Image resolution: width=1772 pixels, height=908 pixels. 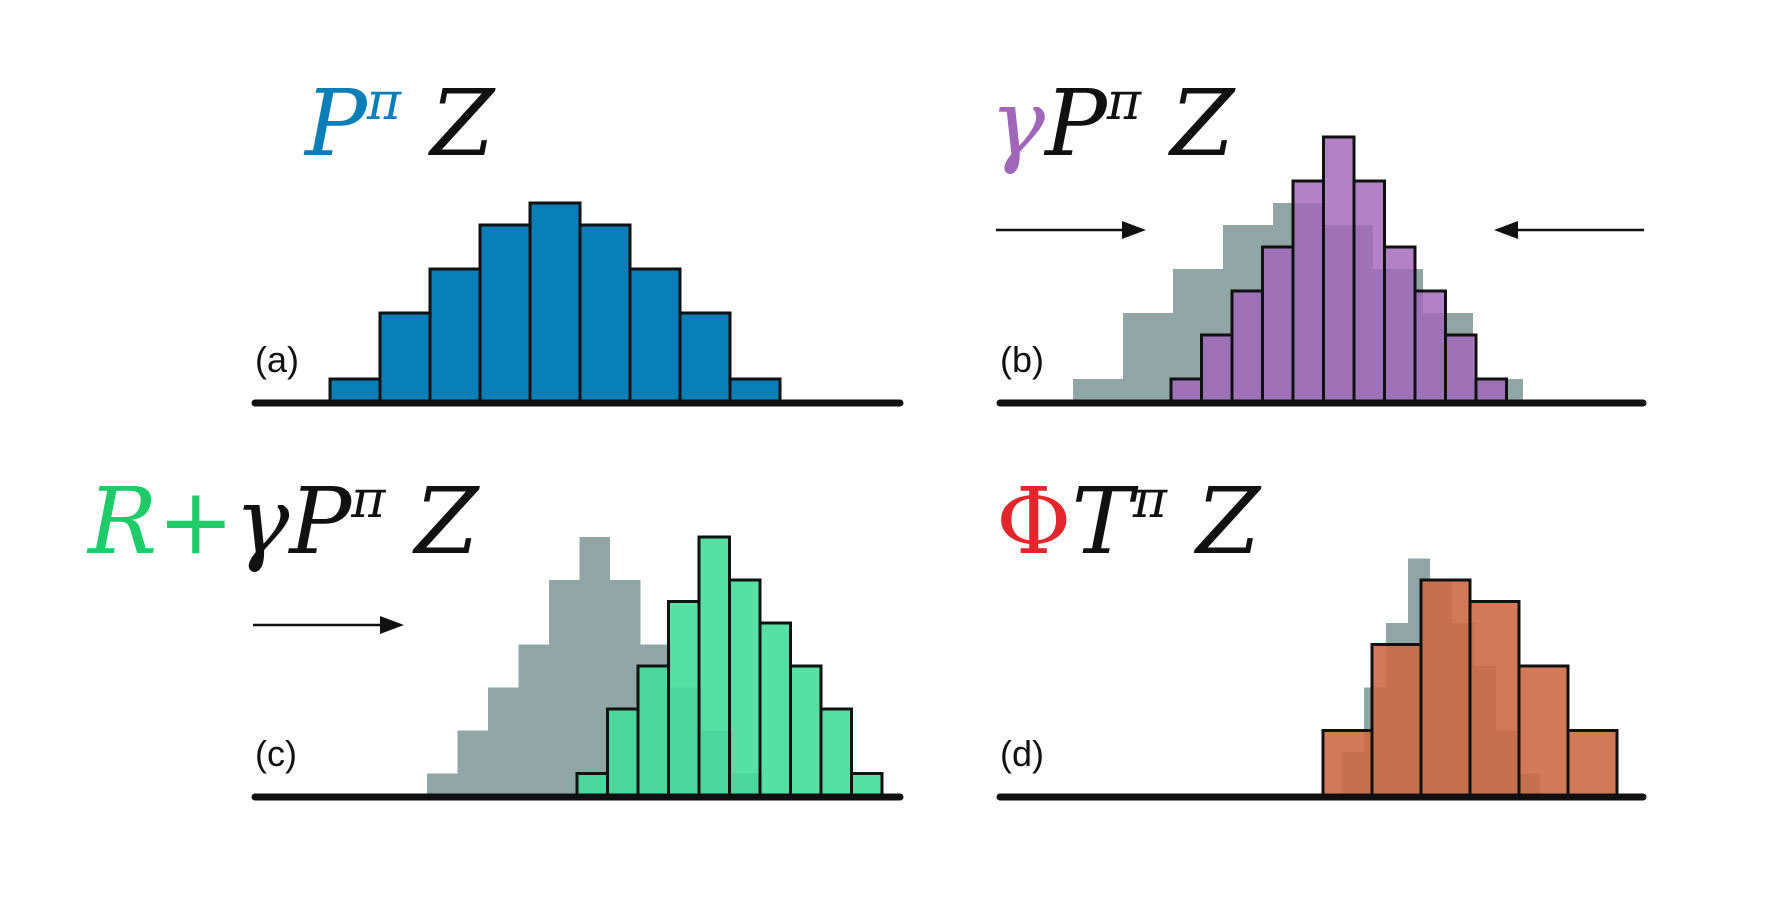 What do you see at coordinates (262, 521) in the screenshot?
I see `formula-c-term-1: γ` at bounding box center [262, 521].